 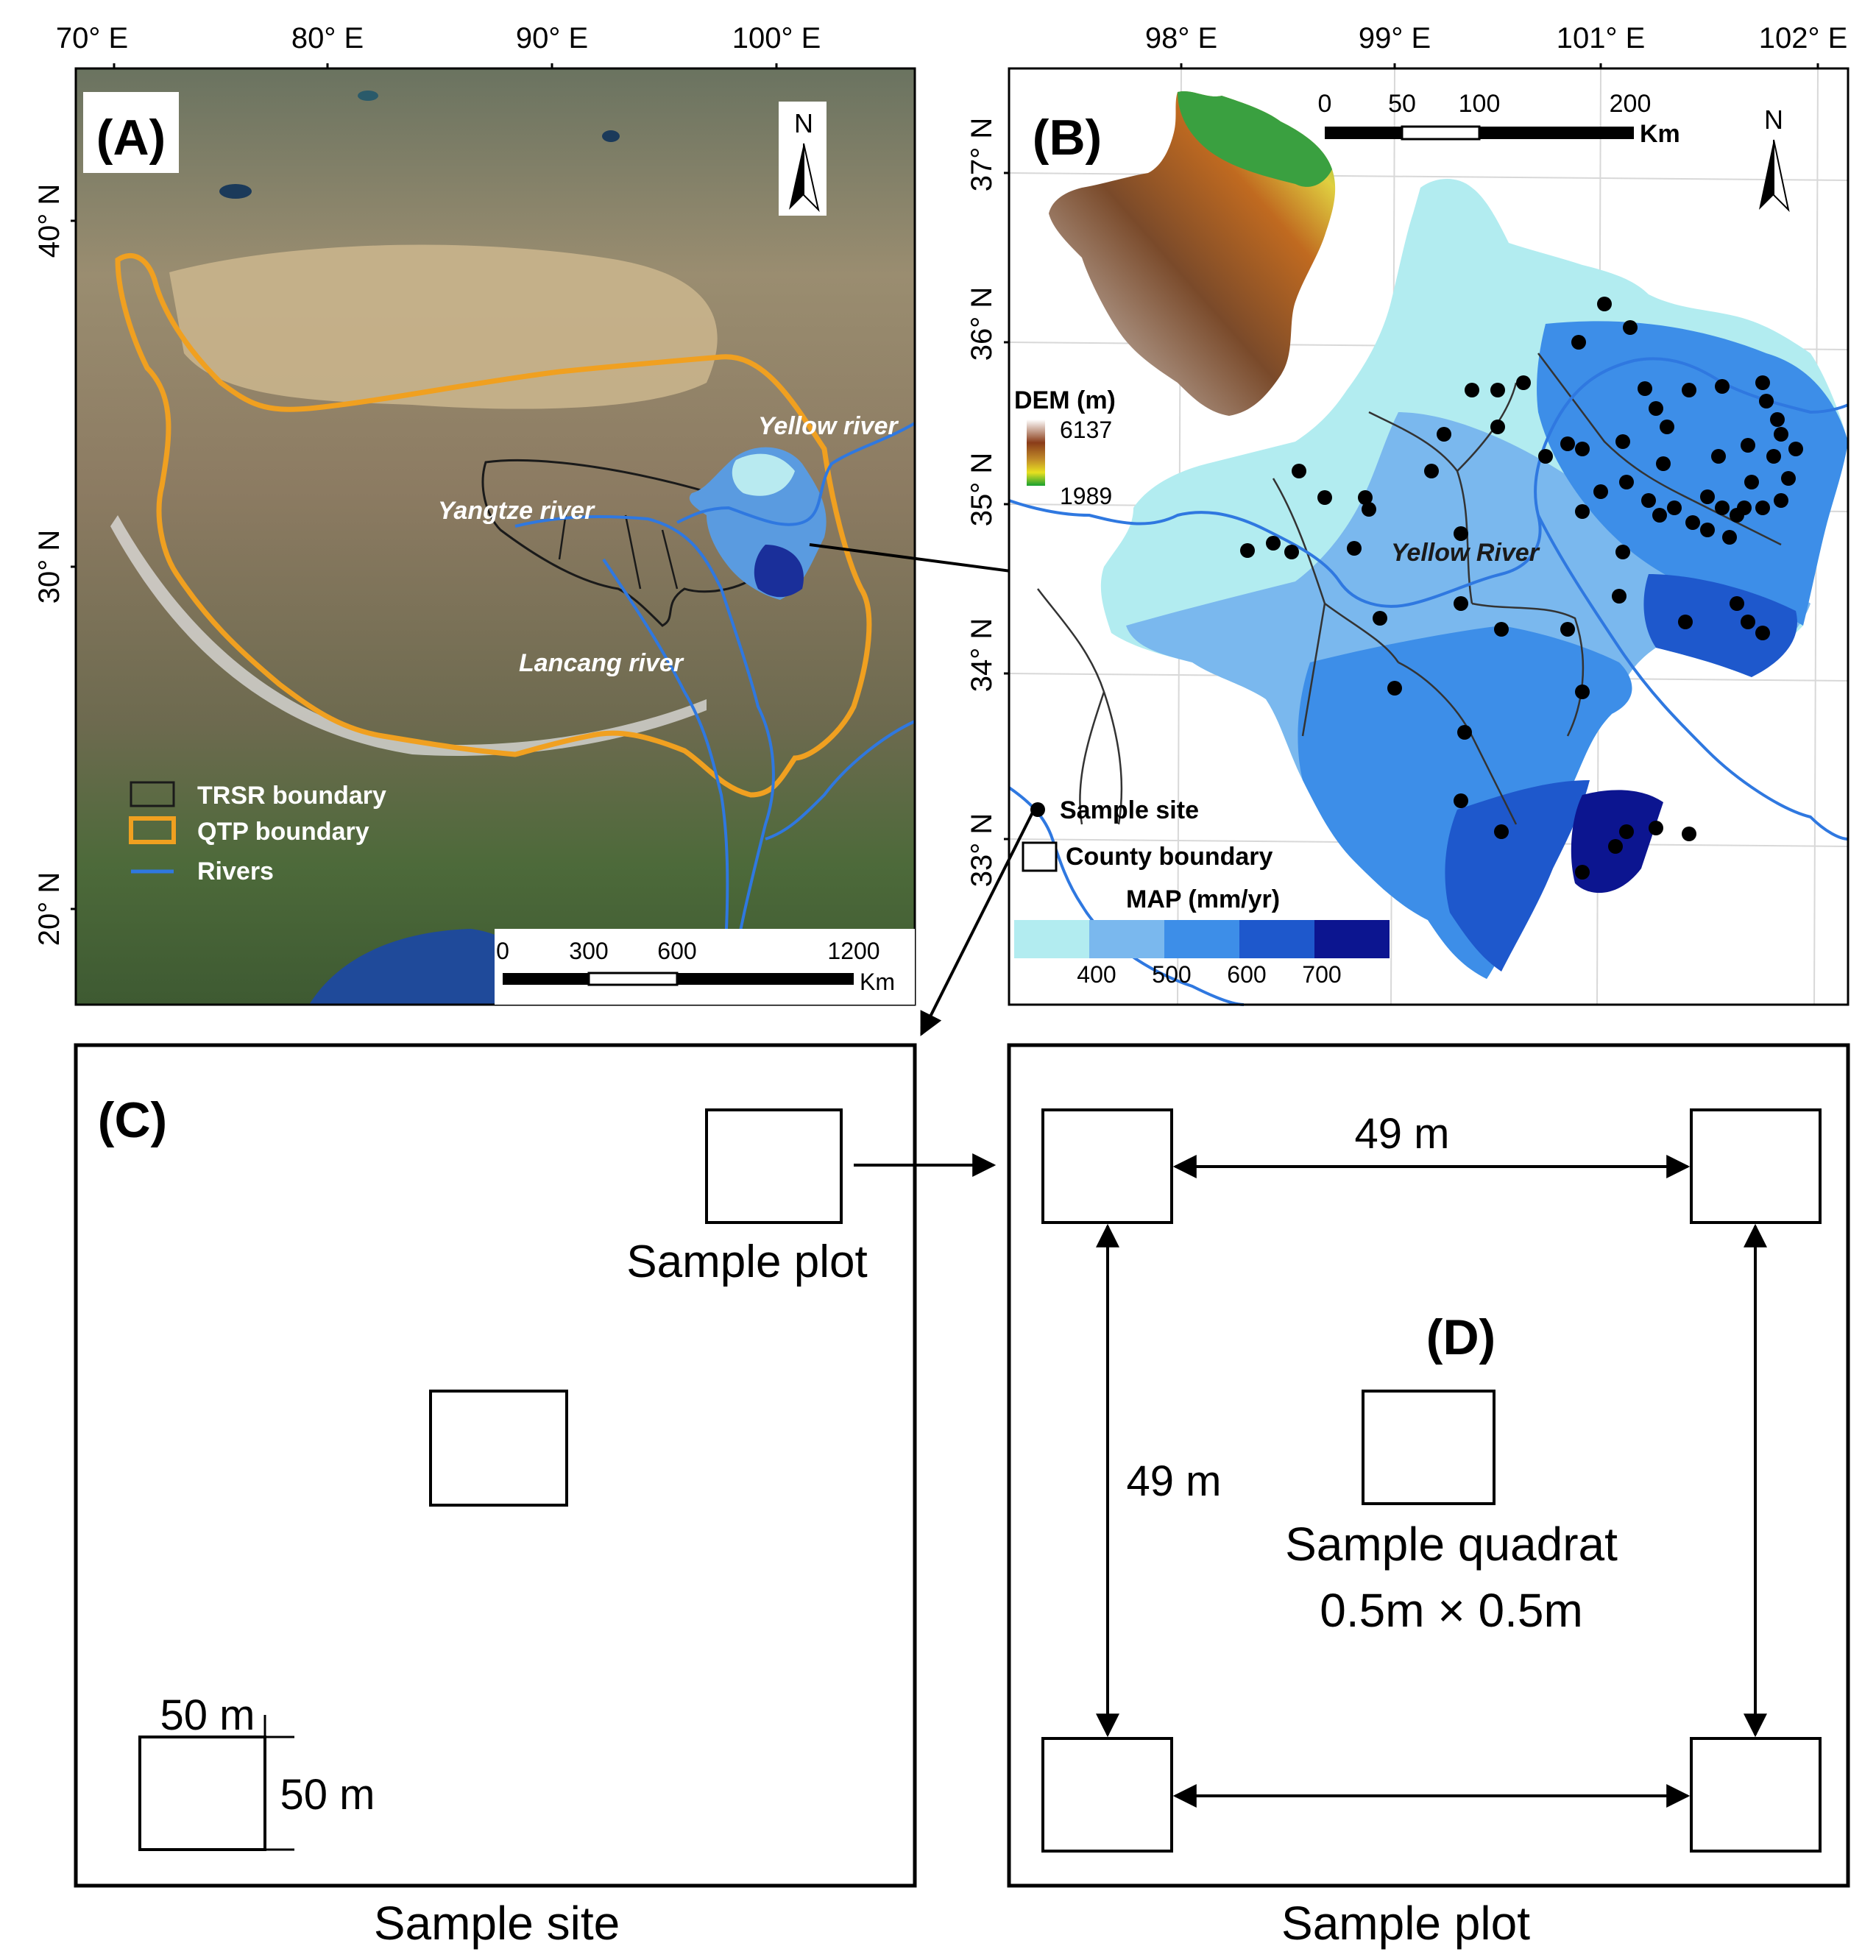 I want to click on svg-text: 1200, so click(x=853, y=951).